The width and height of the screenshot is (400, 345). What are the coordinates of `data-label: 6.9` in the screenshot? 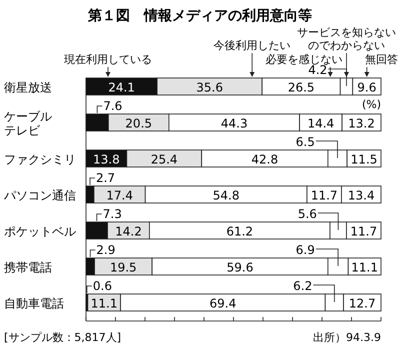 It's located at (305, 250).